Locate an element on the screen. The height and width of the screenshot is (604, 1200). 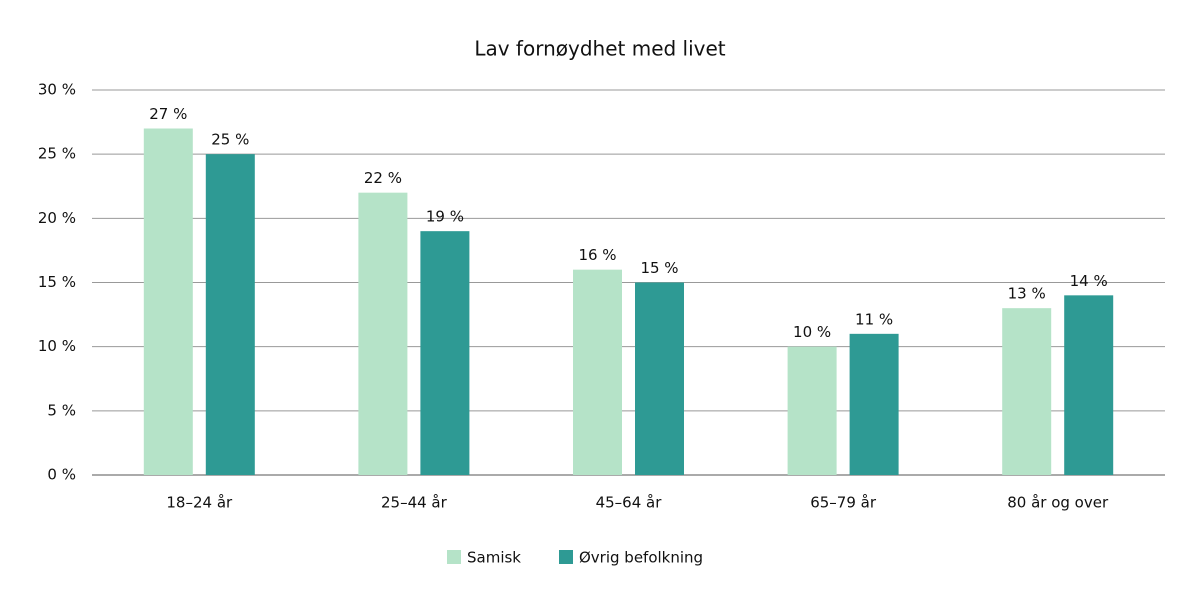
x-tick-label: 25–44 år is located at coordinates (414, 503).